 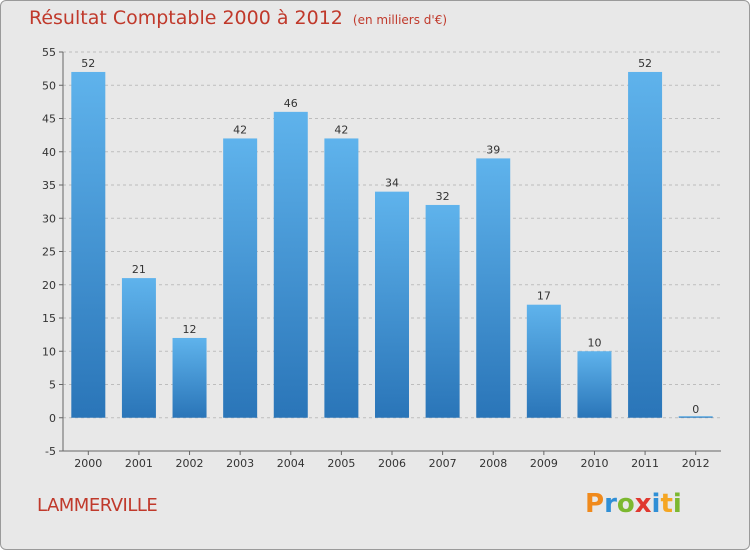 What do you see at coordinates (443, 463) in the screenshot?
I see `x-tick-label: 2007` at bounding box center [443, 463].